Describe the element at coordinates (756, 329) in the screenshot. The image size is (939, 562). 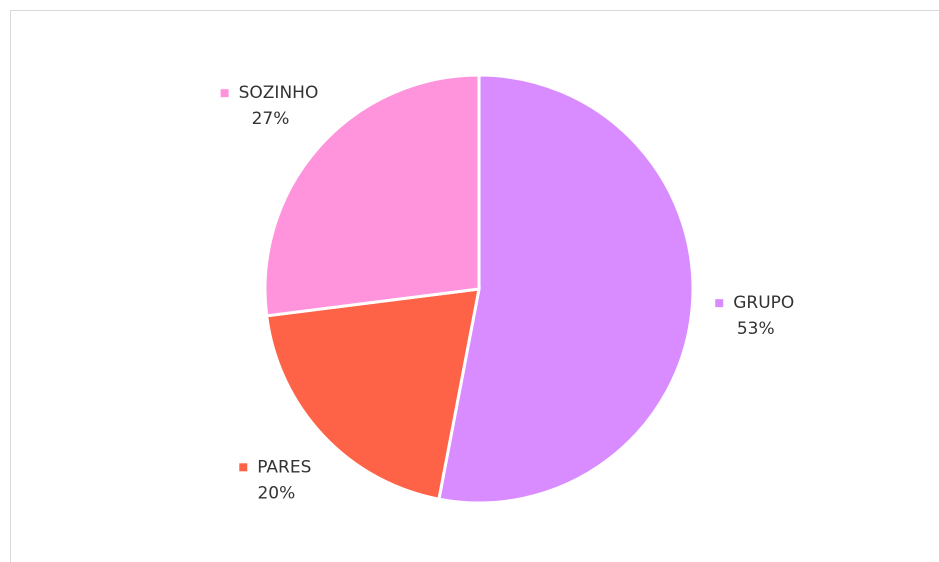
I see `slice-label-value: 53%` at that location.